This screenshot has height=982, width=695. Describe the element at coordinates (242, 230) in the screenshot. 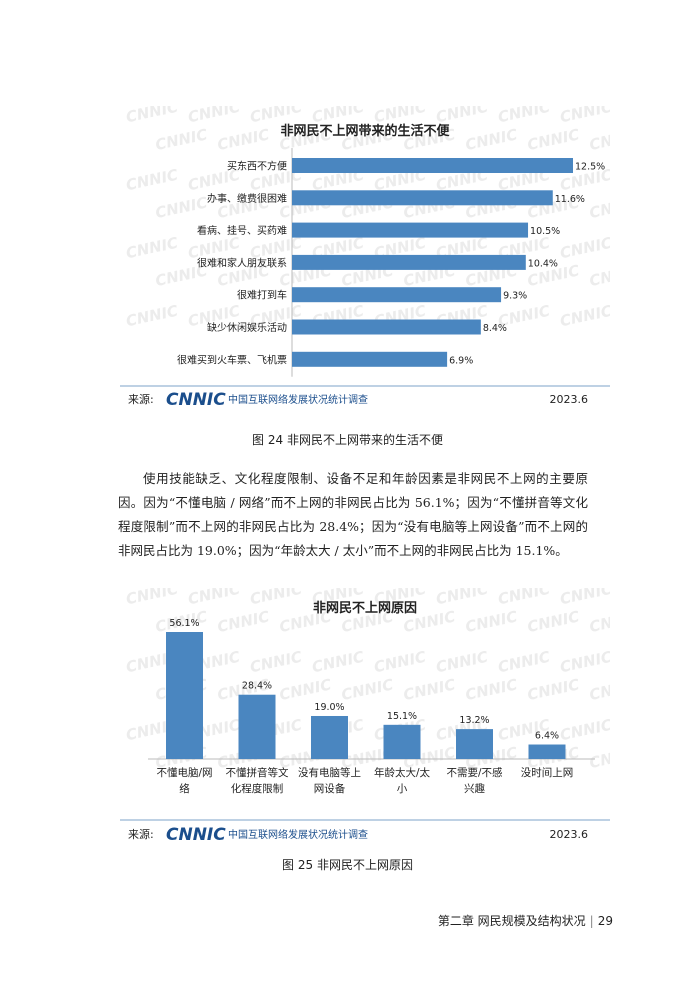

I see `category-label: 看病、挂号、买药难` at that location.